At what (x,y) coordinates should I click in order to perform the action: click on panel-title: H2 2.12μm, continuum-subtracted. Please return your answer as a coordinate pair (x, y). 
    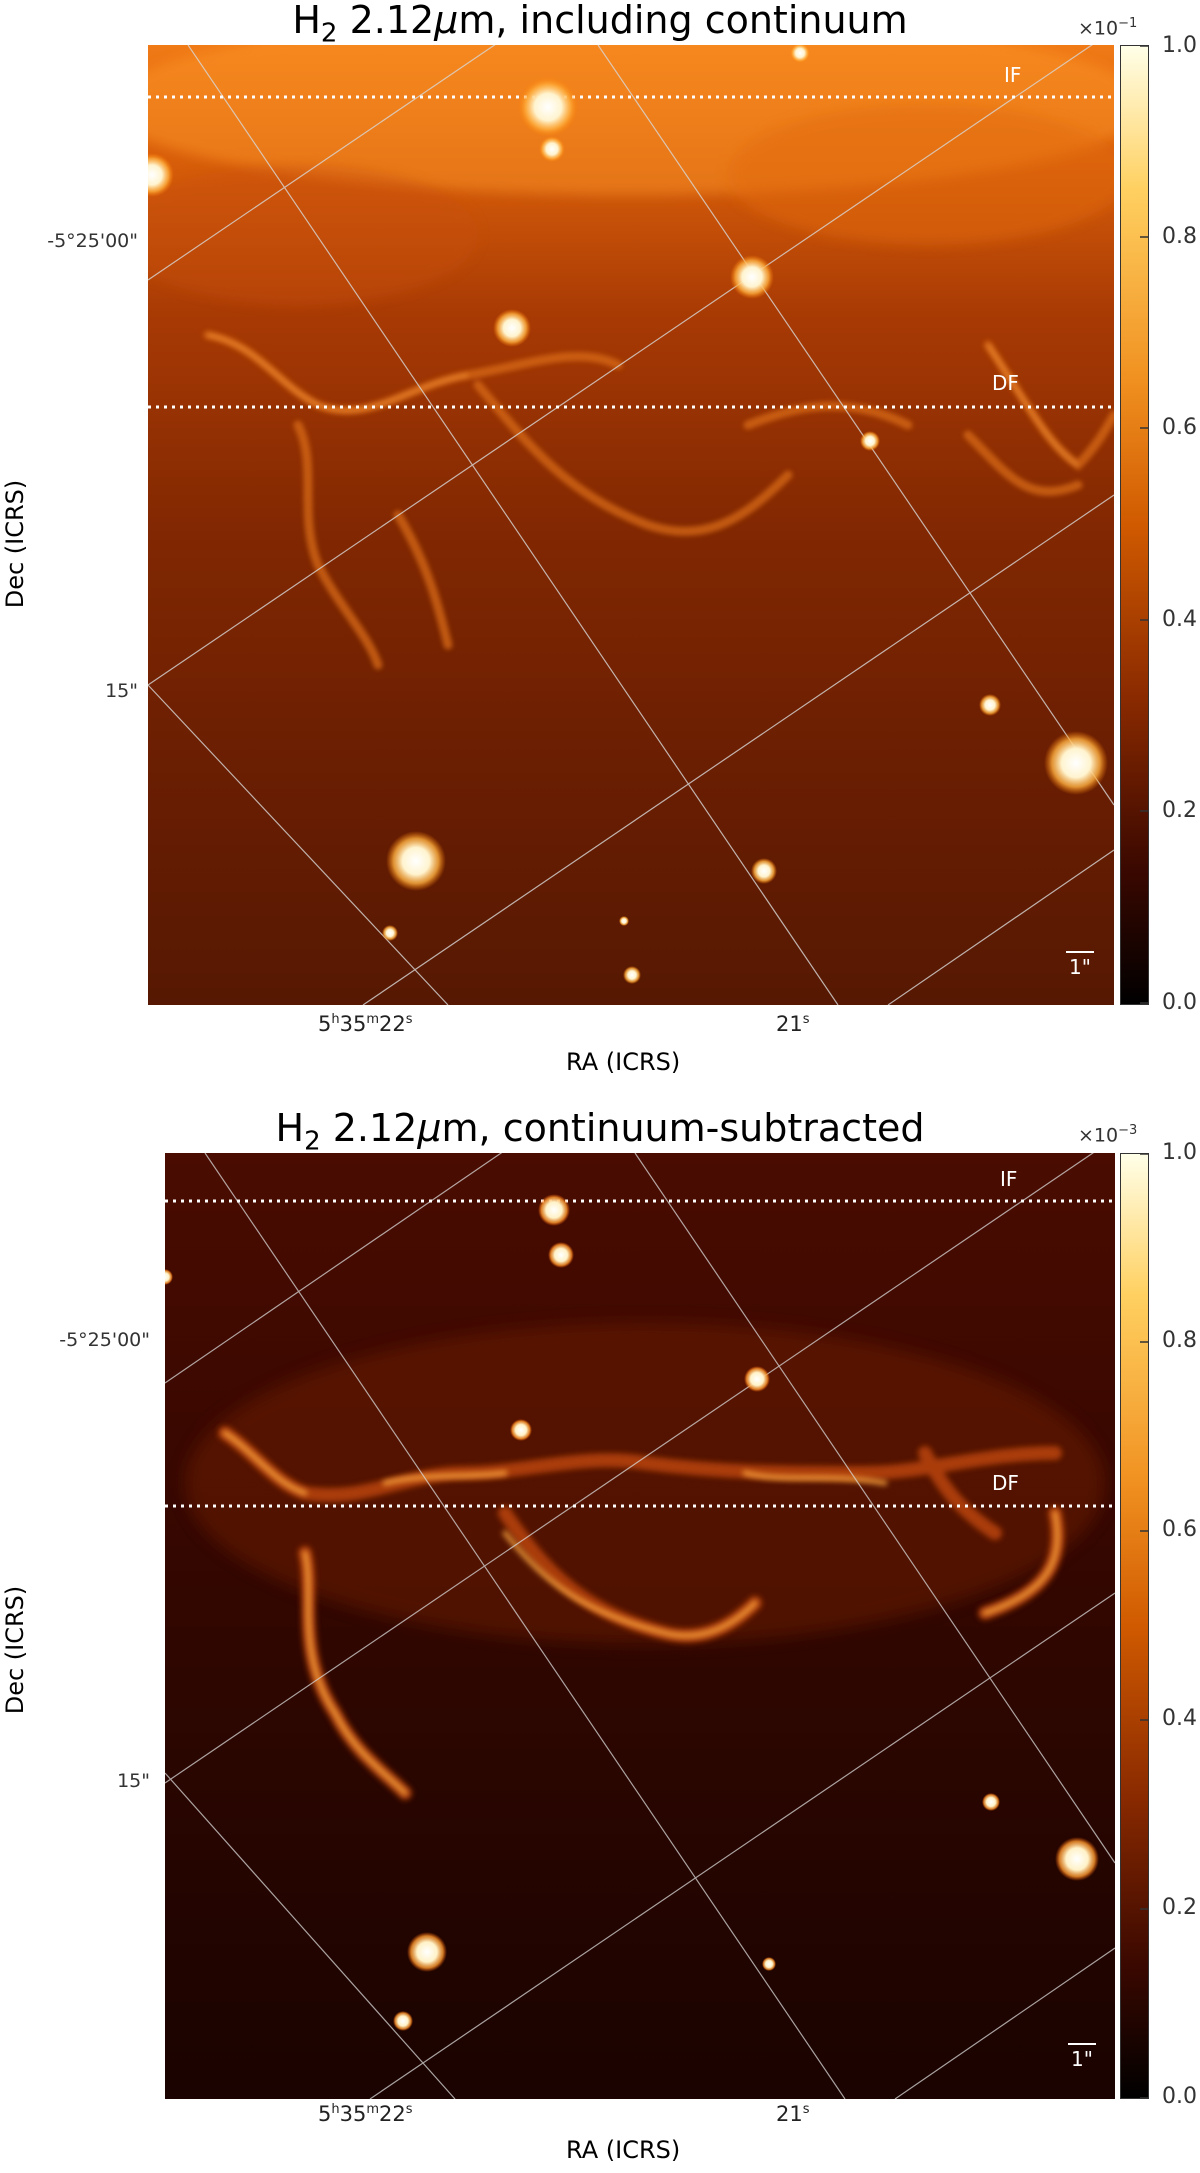
    Looking at the image, I should click on (600, 1131).